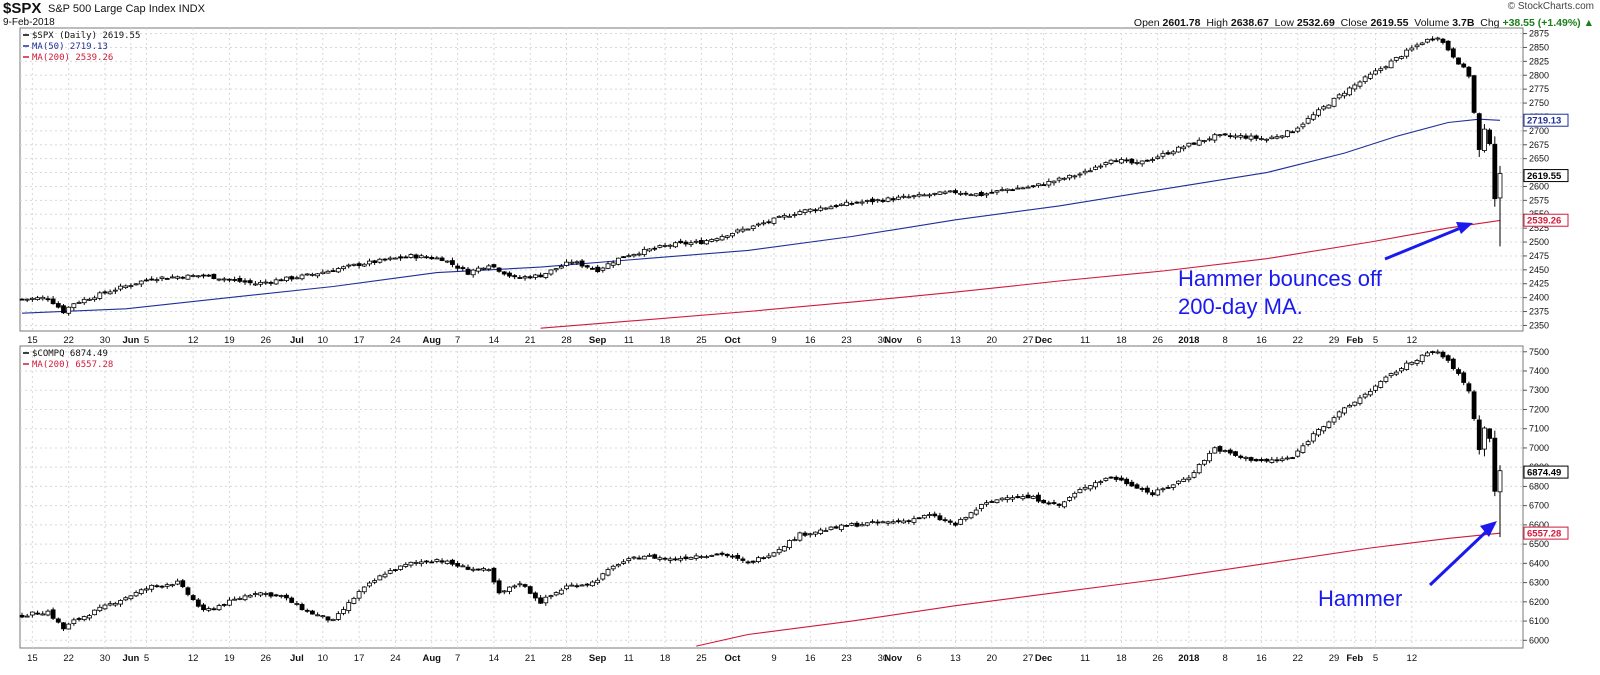  What do you see at coordinates (1043, 340) in the screenshot?
I see `x-tick-label: Dec` at bounding box center [1043, 340].